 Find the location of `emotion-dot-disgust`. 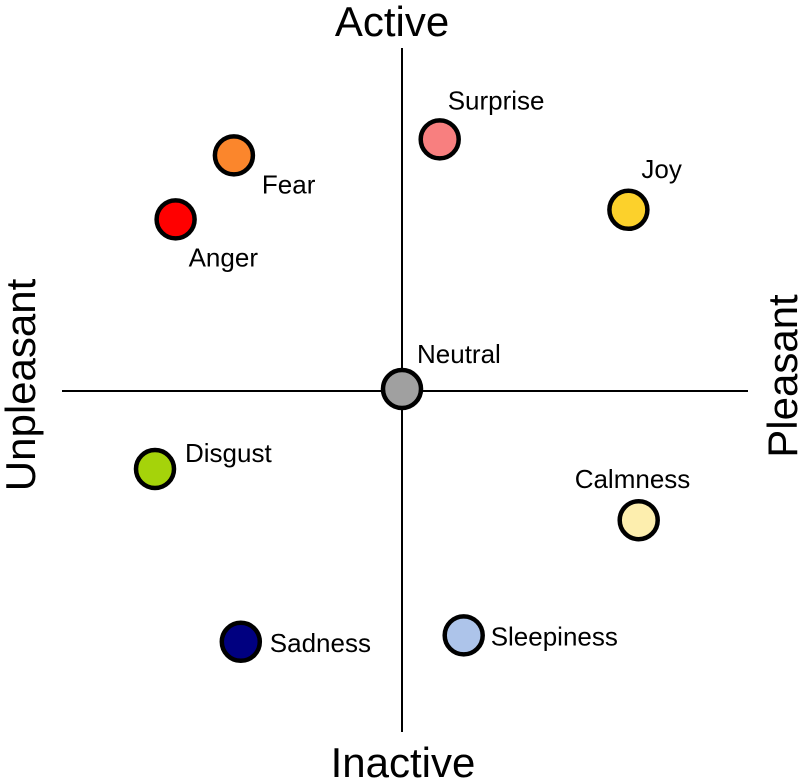

emotion-dot-disgust is located at coordinates (155, 469).